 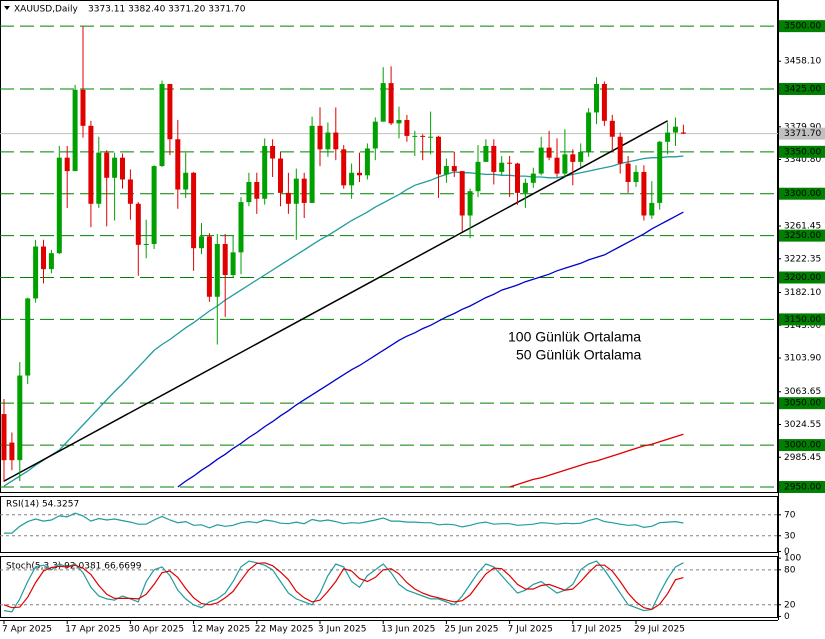 I want to click on y-tick-label: 3340.80, so click(x=802, y=160).